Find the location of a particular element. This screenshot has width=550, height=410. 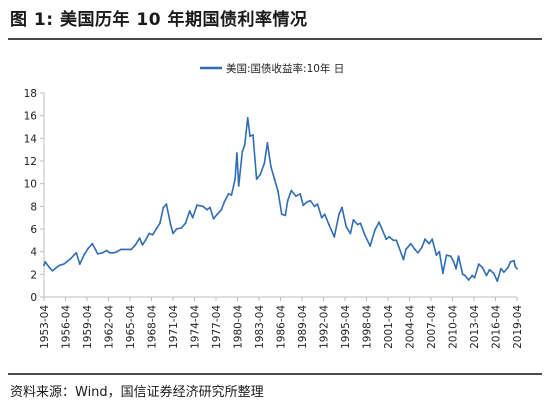

x-tick-label: 1965-04 is located at coordinates (131, 327).